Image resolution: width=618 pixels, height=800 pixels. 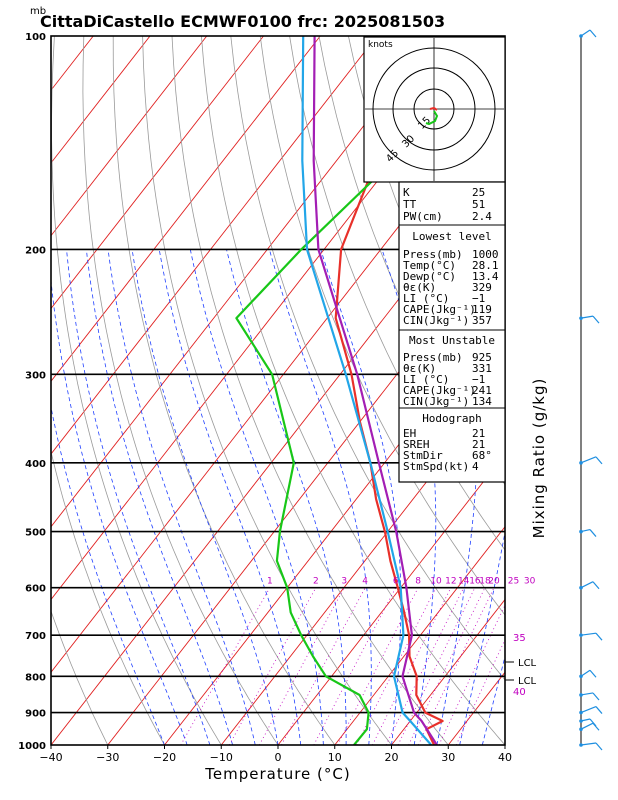 I want to click on mixing-ratio-label: 1, so click(x=270, y=582).